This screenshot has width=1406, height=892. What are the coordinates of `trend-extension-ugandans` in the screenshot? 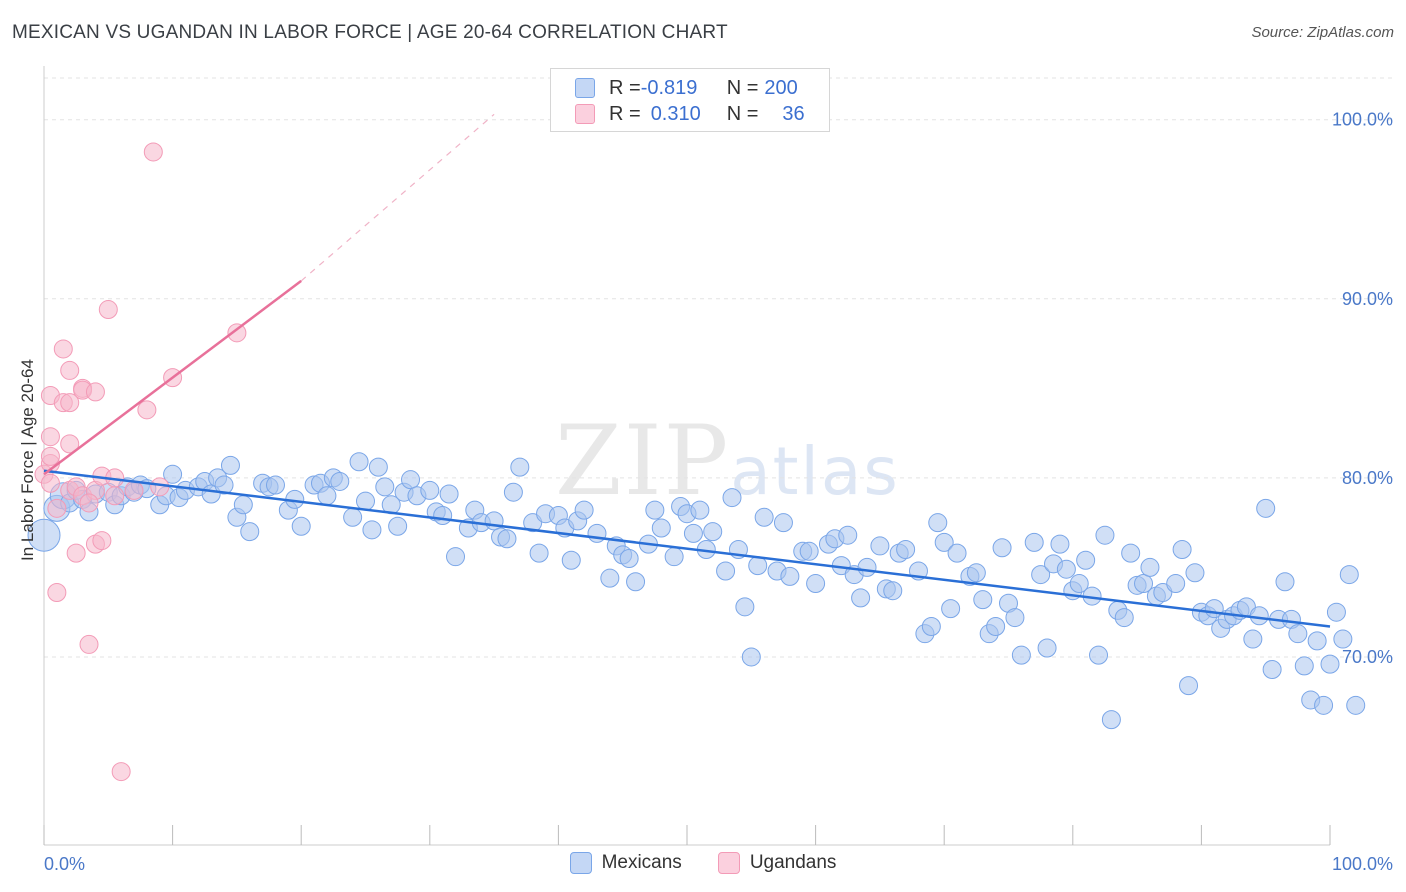 It's located at (397, 197).